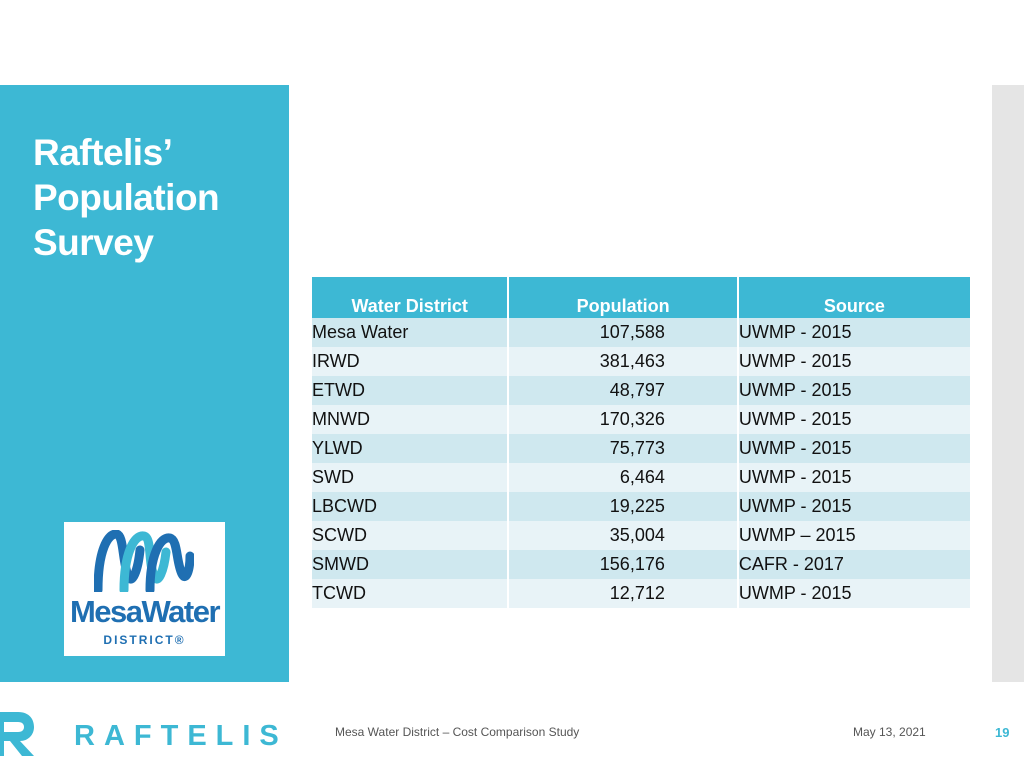 This screenshot has height=768, width=1024. I want to click on cell-district: IRWD, so click(410, 361).